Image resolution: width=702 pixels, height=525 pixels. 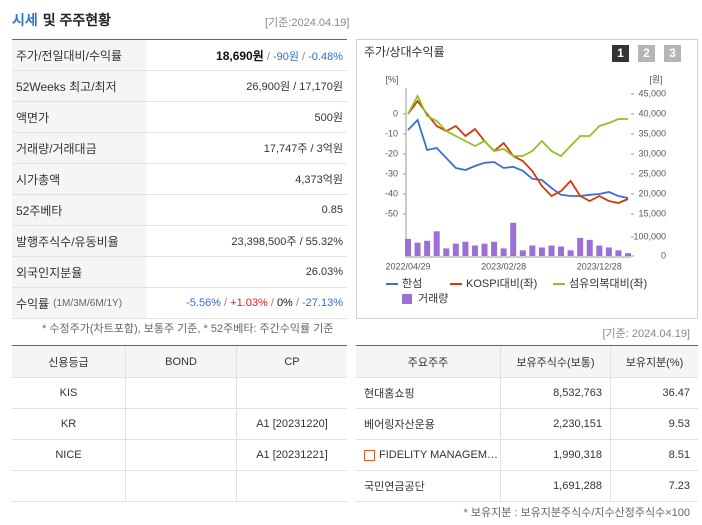 I want to click on header-cell: BOND, so click(x=180, y=361).